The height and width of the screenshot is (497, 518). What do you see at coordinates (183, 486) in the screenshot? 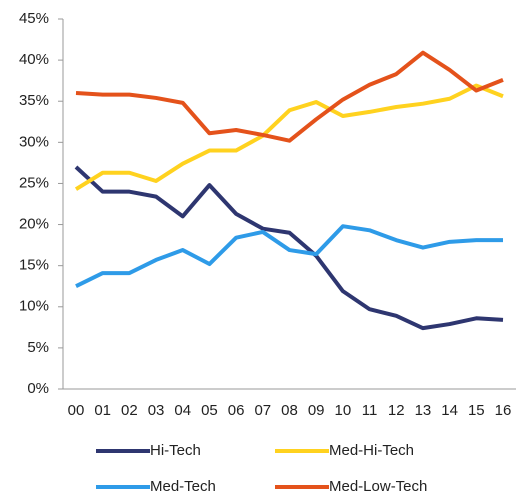
I see `legend-label: Med-Tech` at bounding box center [183, 486].